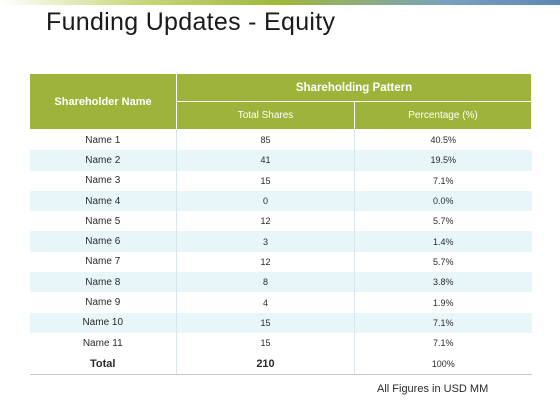  I want to click on header-percentage: Percentage (%), so click(443, 115).